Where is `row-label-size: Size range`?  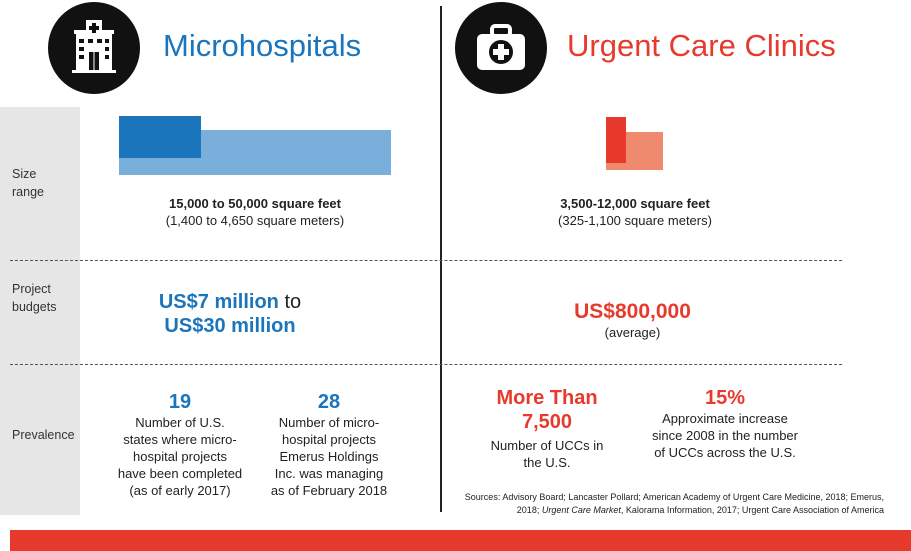 row-label-size: Size range is located at coordinates (28, 183).